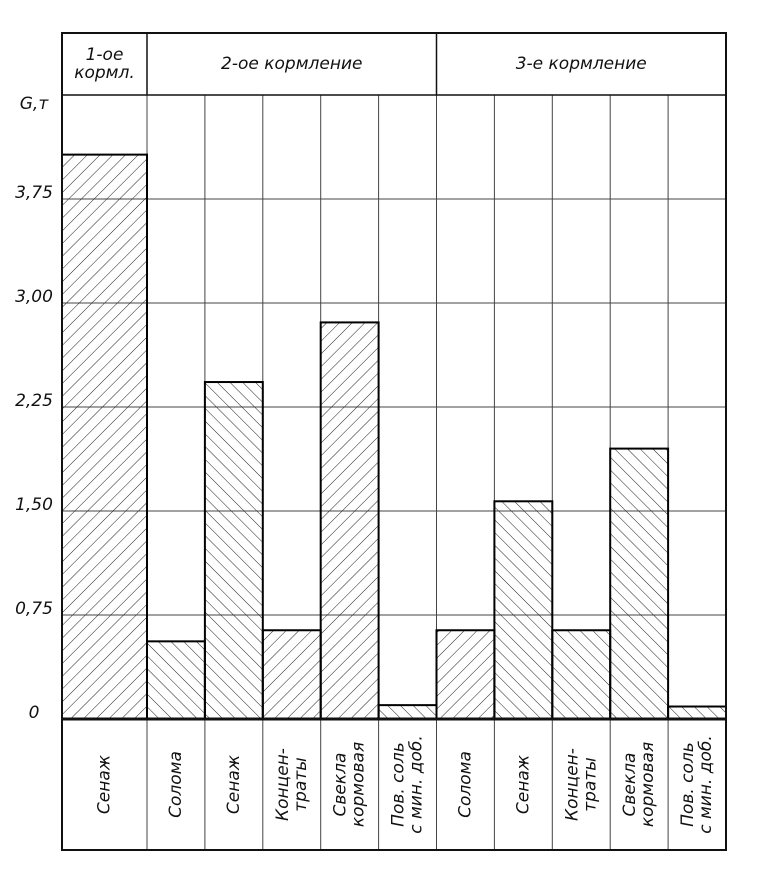  I want to click on group-label: 2-ое кормление, so click(291, 64).